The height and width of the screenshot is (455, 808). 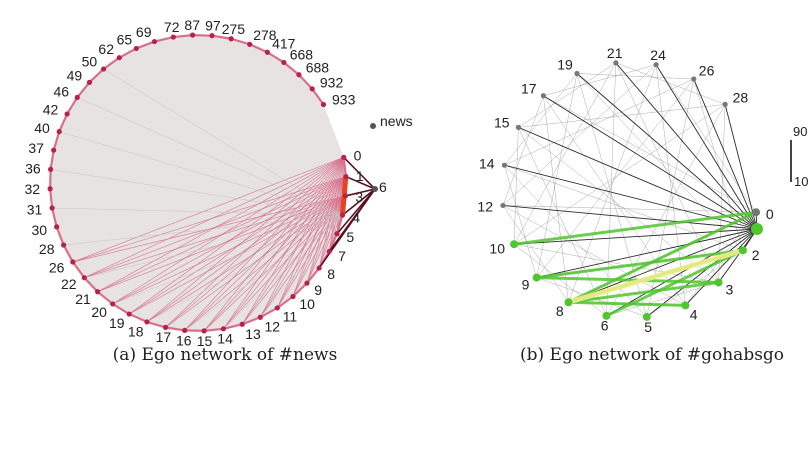 I want to click on news-node-label: 688, so click(x=318, y=67).